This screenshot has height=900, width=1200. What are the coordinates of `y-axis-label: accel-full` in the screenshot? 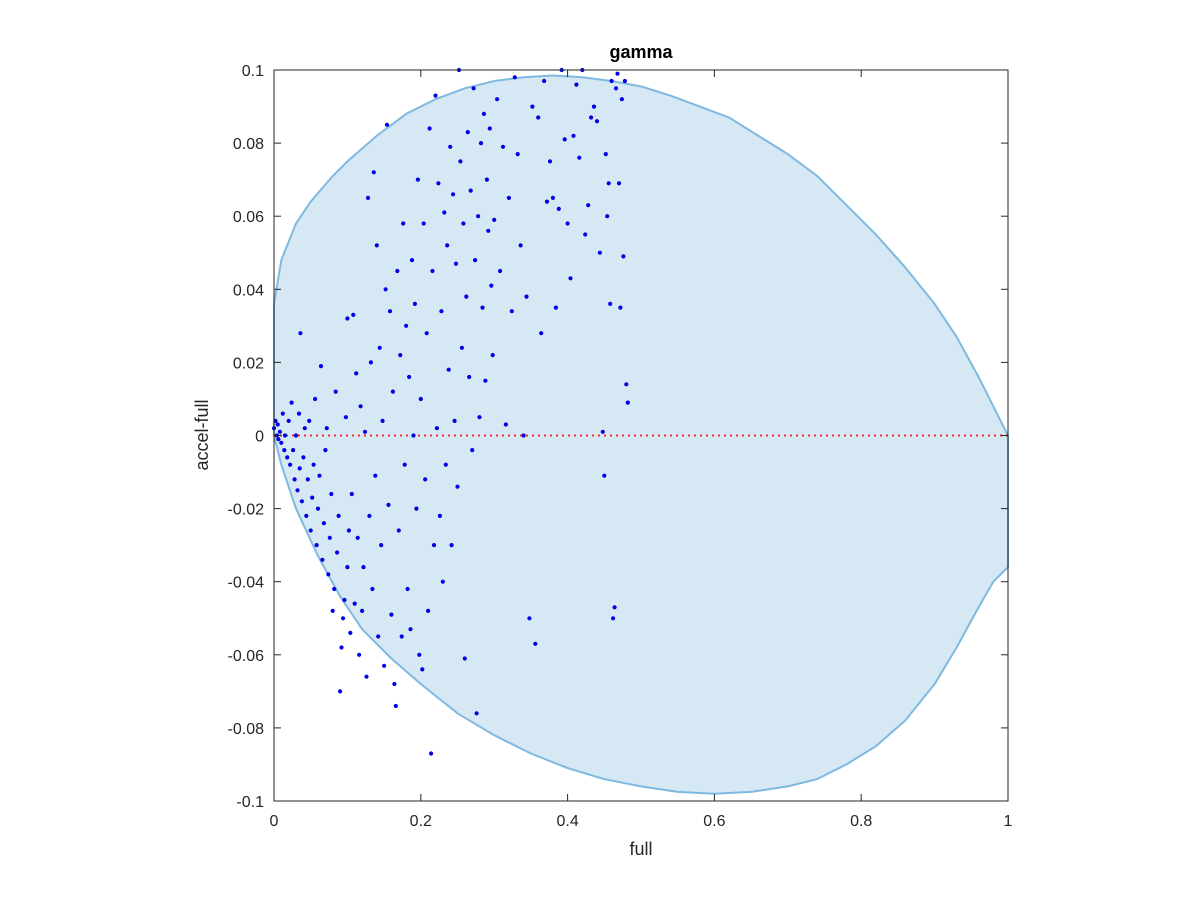 It's located at (202, 434).